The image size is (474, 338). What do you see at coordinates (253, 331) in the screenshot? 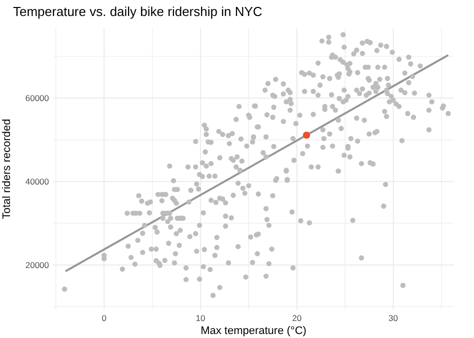
I see `x-axis-title: Max temperature (°C)` at bounding box center [253, 331].